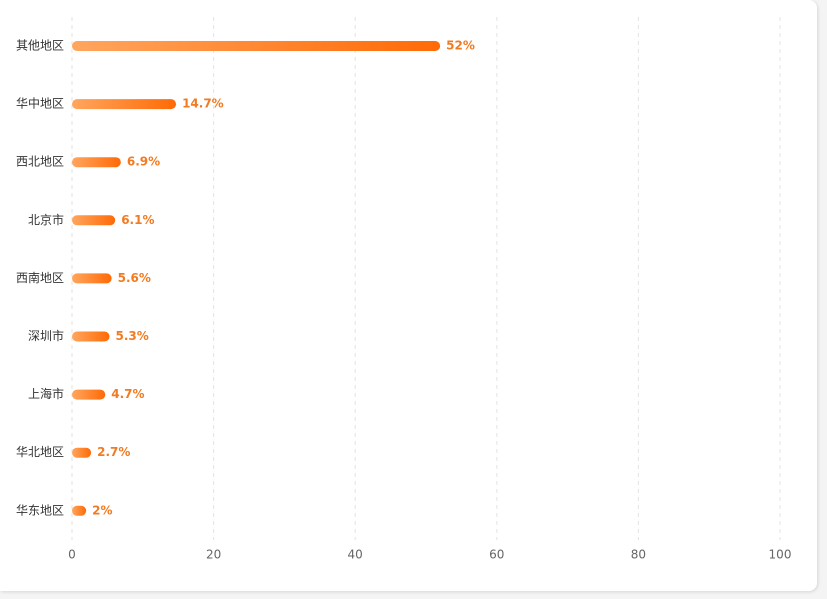 This screenshot has width=827, height=599. Describe the element at coordinates (113, 452) in the screenshot. I see `value-label: 2.7%` at that location.